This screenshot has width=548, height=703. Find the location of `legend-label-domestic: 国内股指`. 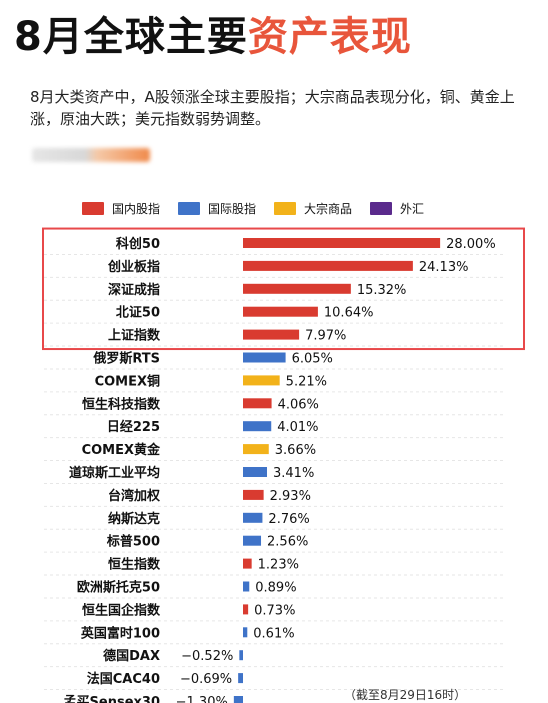

legend-label-domestic: 国内股指 is located at coordinates (136, 208).